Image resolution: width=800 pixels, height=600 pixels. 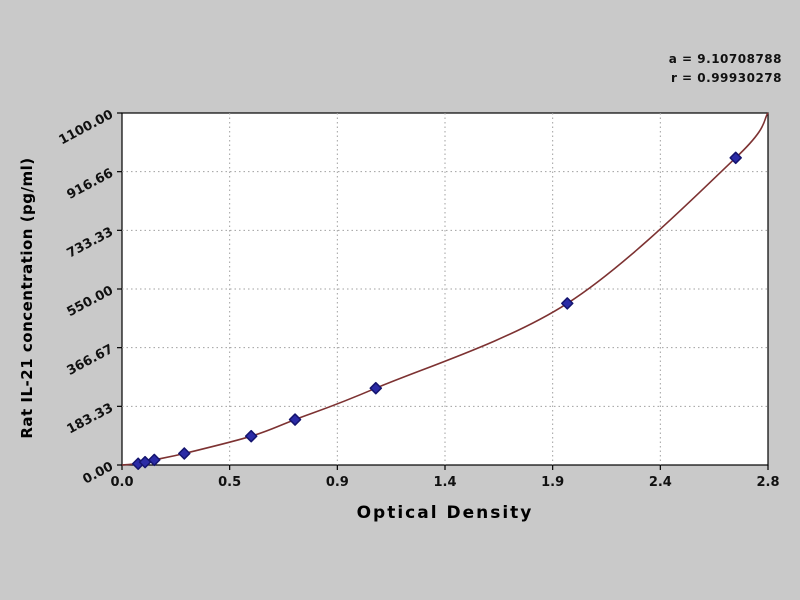 What do you see at coordinates (90, 301) in the screenshot?
I see `y-tick-label: 550.00` at bounding box center [90, 301].